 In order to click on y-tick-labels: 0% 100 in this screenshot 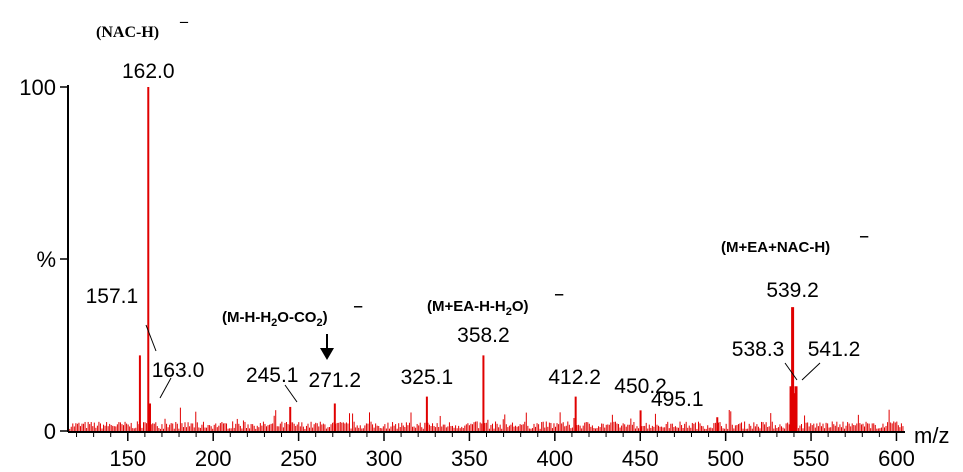, I will do `click(43, 259)`.